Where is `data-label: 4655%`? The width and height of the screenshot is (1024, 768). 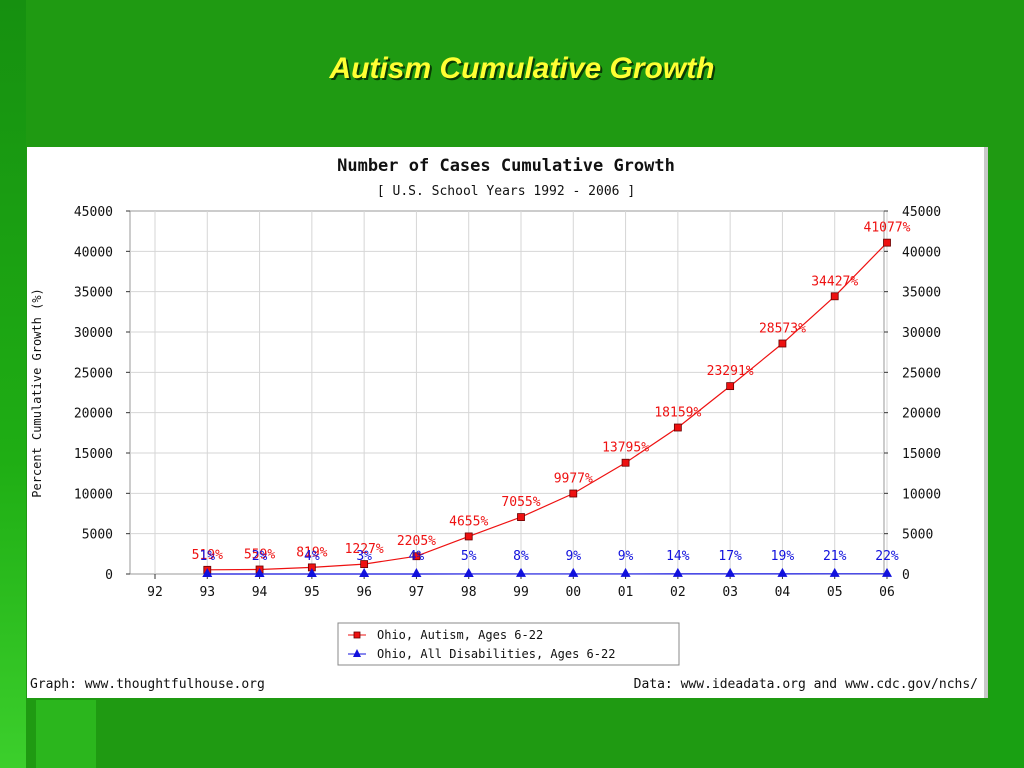
data-label: 4655% is located at coordinates (468, 521).